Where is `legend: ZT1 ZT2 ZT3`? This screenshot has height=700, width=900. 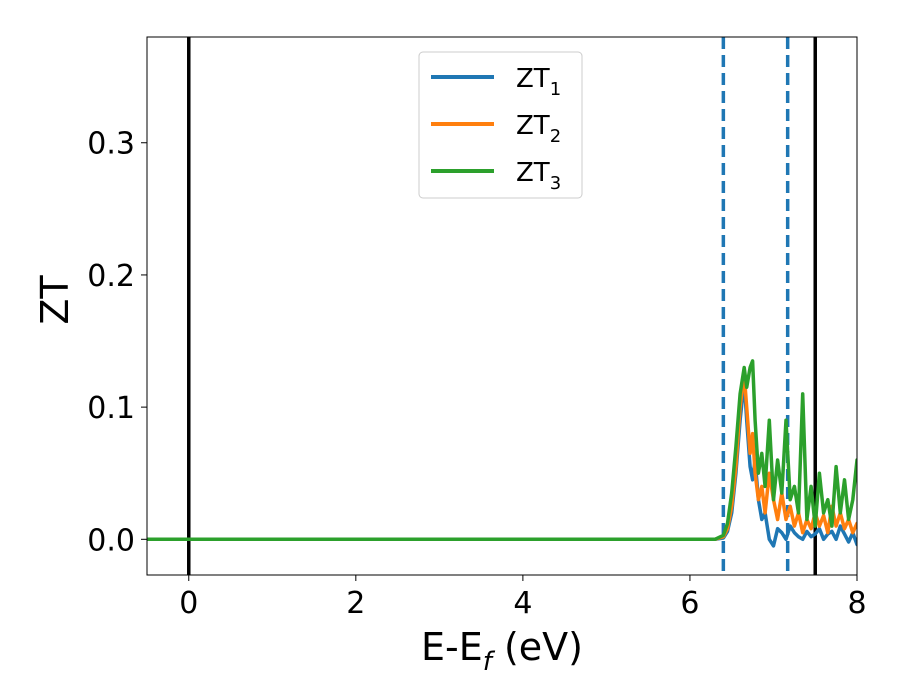 legend: ZT1 ZT2 ZT3 is located at coordinates (500, 125).